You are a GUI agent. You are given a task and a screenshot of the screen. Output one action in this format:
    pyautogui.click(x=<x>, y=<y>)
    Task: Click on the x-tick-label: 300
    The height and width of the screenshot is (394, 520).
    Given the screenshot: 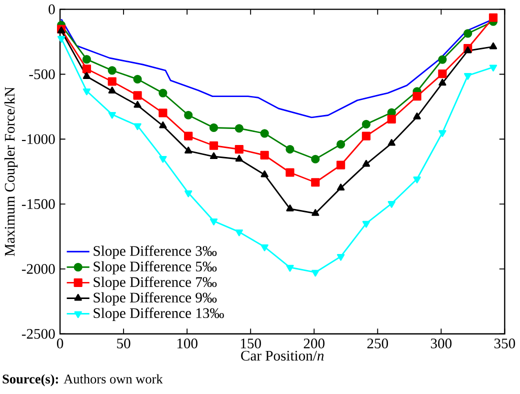 What is the action you would take?
    pyautogui.click(x=441, y=343)
    